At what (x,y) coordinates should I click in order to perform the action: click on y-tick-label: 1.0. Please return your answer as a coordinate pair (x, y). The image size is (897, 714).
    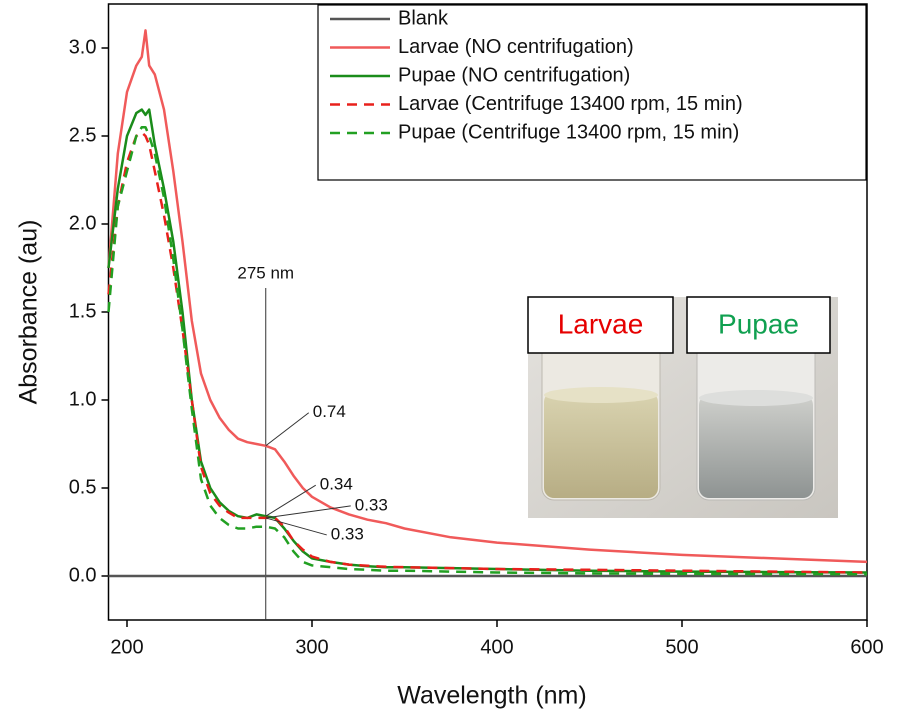
    Looking at the image, I should click on (83, 399).